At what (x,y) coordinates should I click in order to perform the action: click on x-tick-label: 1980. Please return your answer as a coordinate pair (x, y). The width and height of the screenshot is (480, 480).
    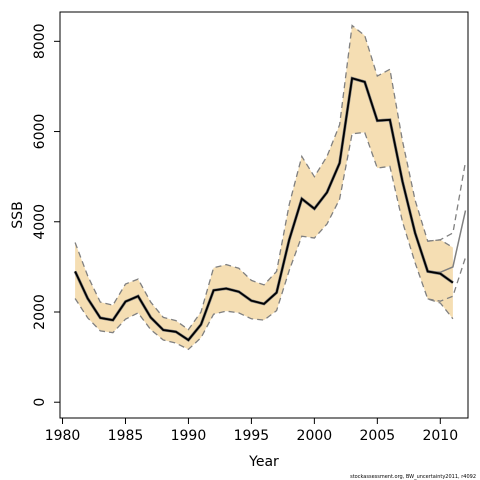
    Looking at the image, I should click on (63, 436).